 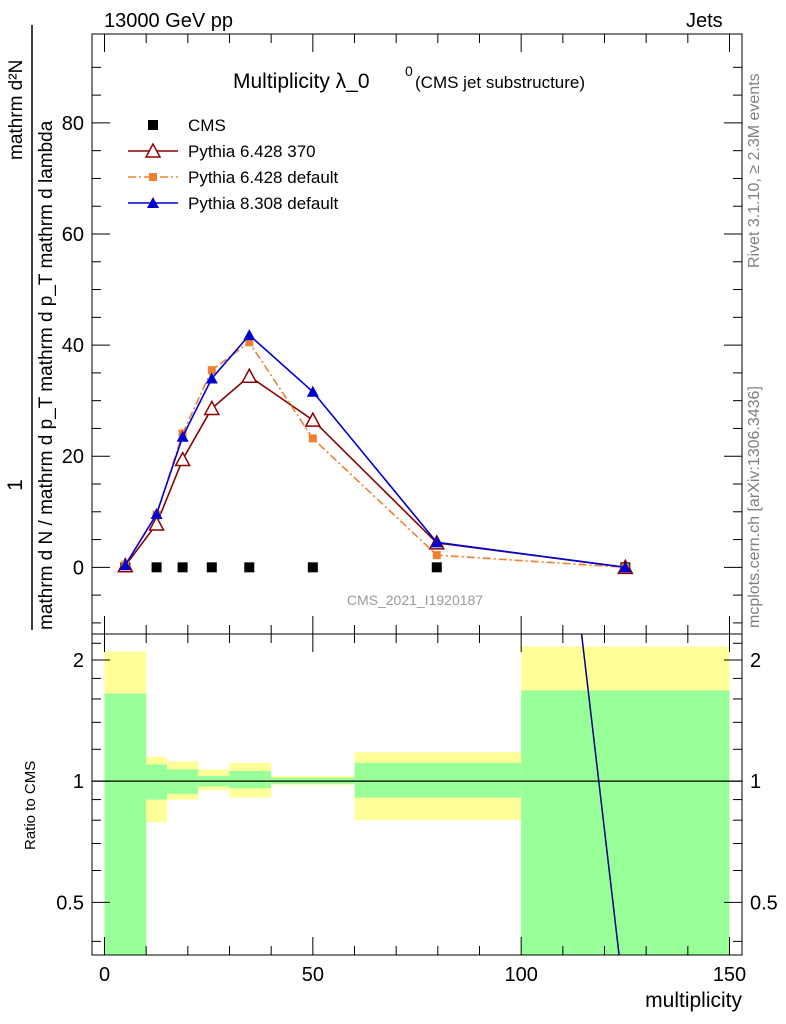 What do you see at coordinates (73, 235) in the screenshot?
I see `y-tick-label: 60` at bounding box center [73, 235].